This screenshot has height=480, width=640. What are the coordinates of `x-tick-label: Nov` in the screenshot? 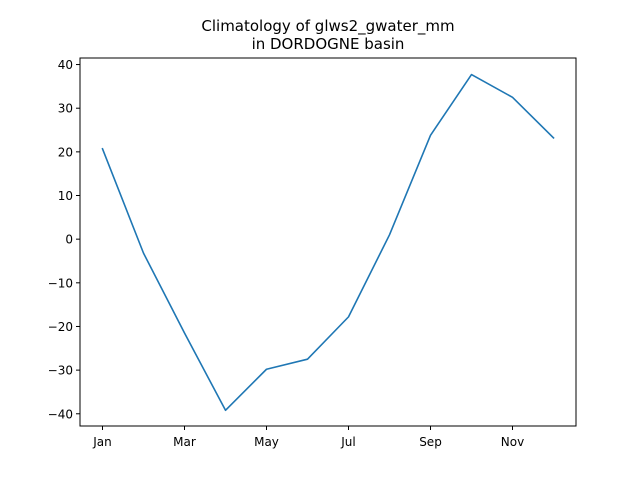 It's located at (512, 442).